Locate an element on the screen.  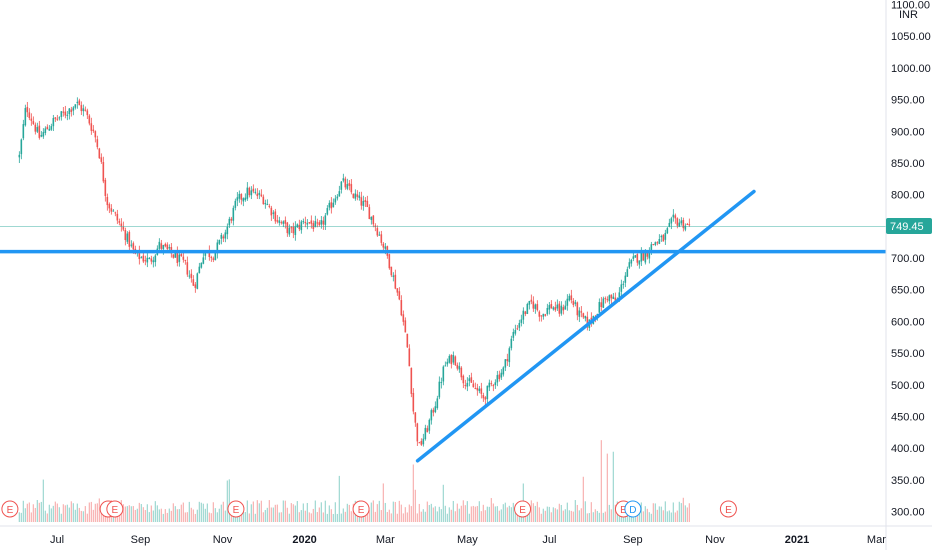
dividend-marker: D is located at coordinates (633, 509).